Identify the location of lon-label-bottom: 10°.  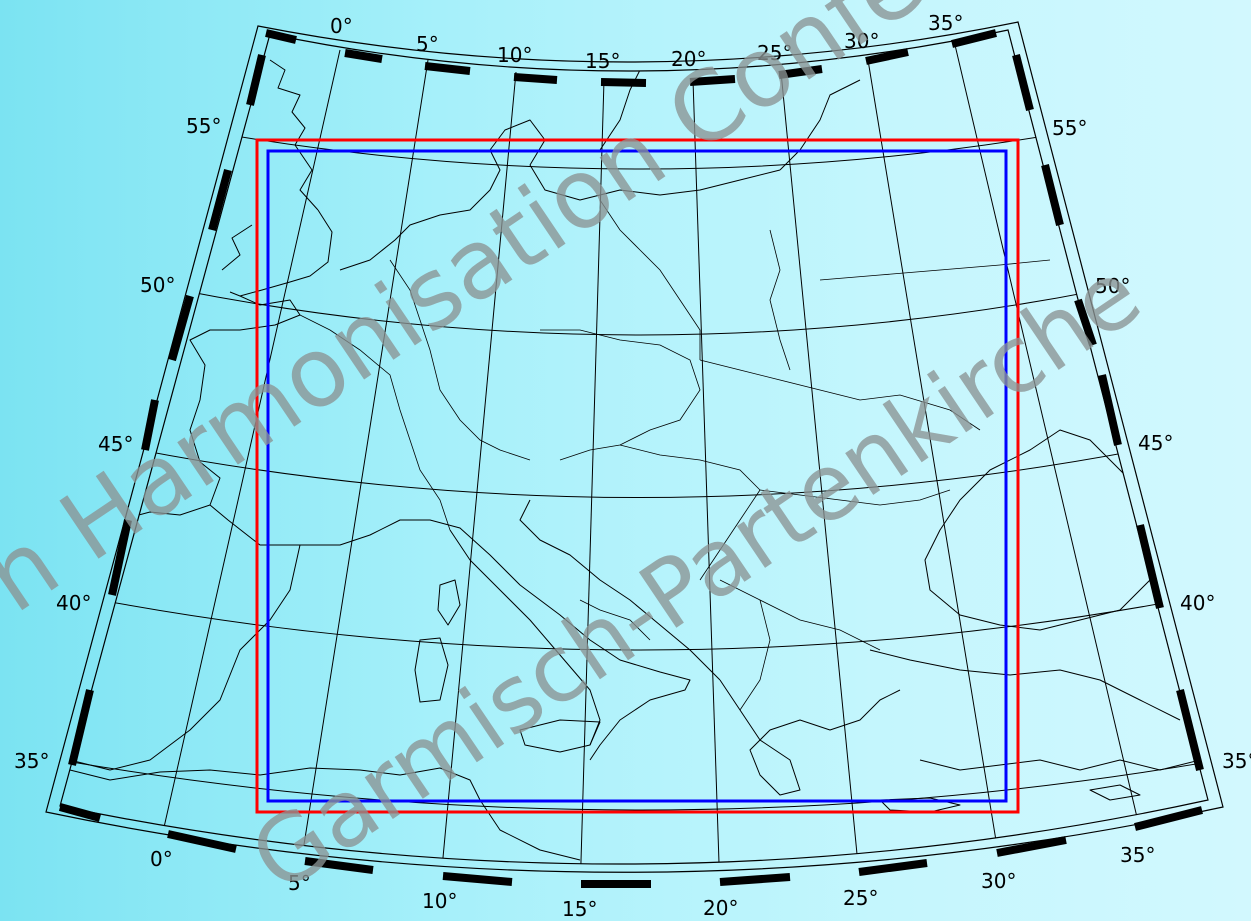
(439, 901).